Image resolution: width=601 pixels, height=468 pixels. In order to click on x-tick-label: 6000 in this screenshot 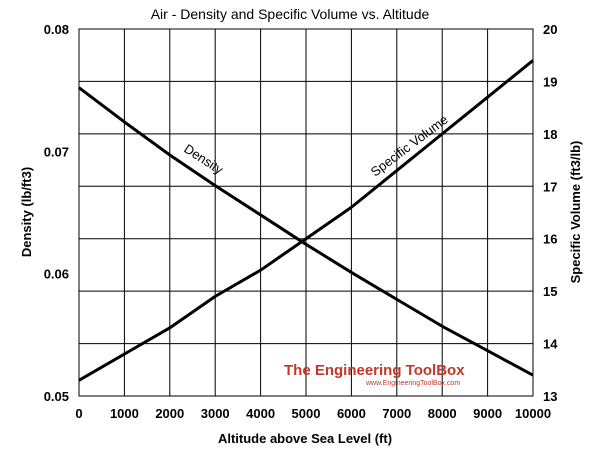, I will do `click(351, 413)`.